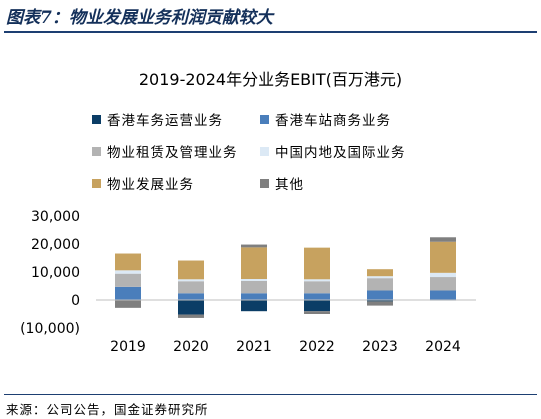  What do you see at coordinates (270, 32) in the screenshot?
I see `title-divider` at bounding box center [270, 32].